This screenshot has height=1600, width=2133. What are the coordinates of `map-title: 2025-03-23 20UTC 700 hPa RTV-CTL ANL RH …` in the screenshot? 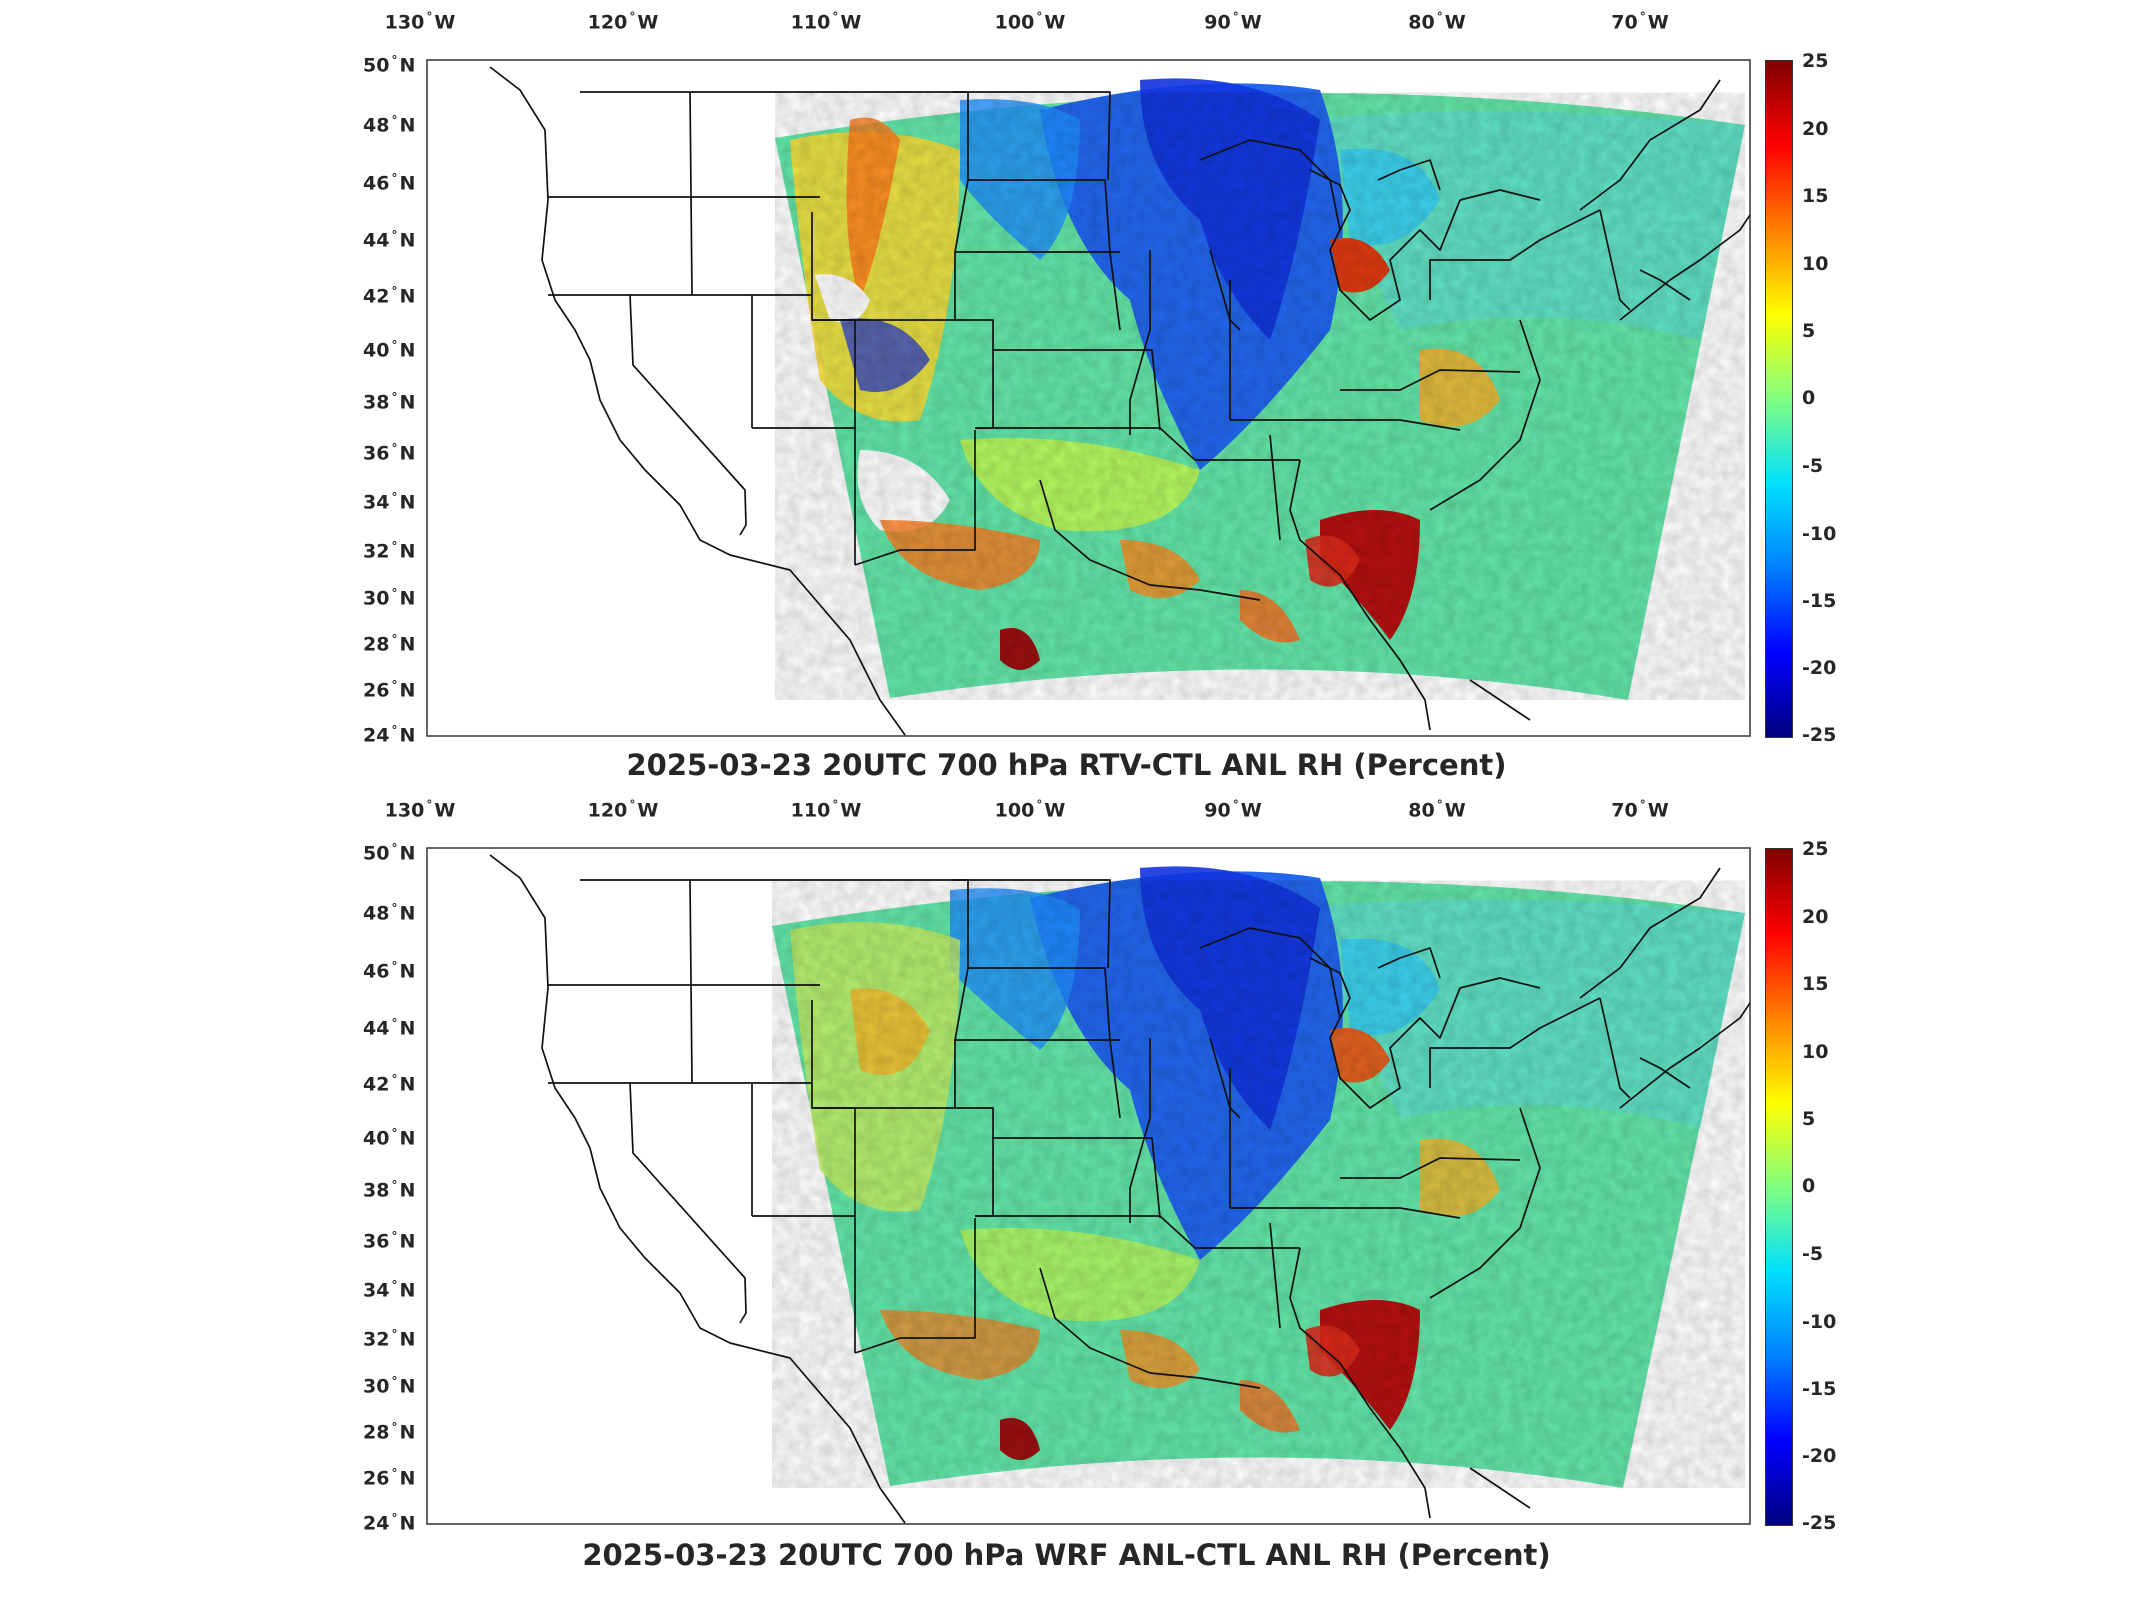 It's located at (1066, 765).